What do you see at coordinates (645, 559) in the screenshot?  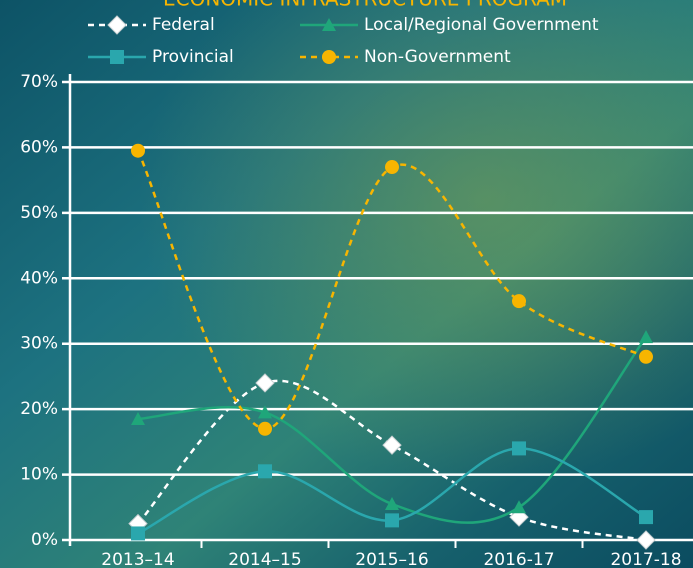 I see `x-tick-label: 2017-18` at bounding box center [645, 559].